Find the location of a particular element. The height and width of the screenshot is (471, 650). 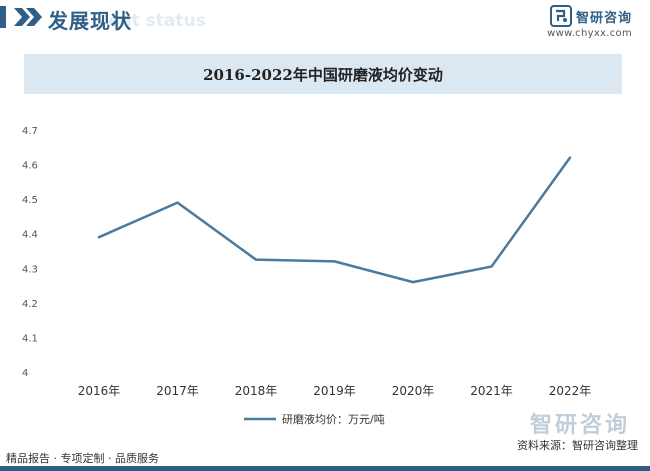

legend-label: 研磨液均价：万元/吨 is located at coordinates (333, 419).